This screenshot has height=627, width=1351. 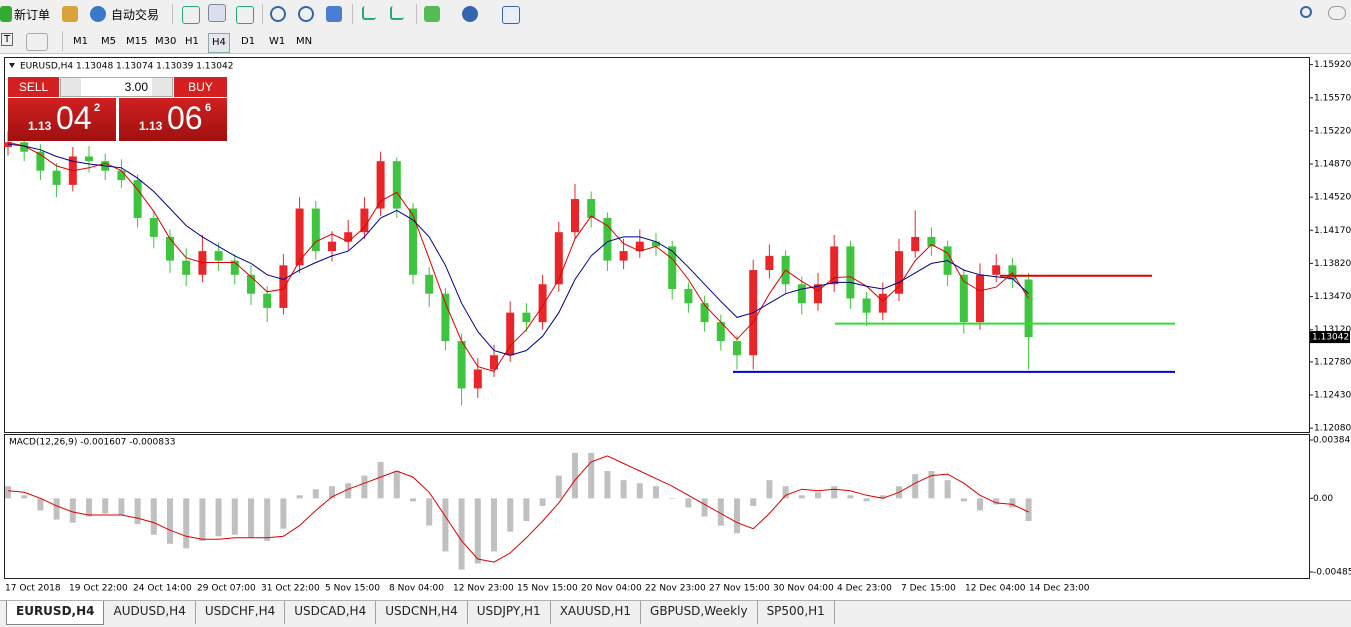 I want to click on chart-tab: USDCNH,H4, so click(x=422, y=612).